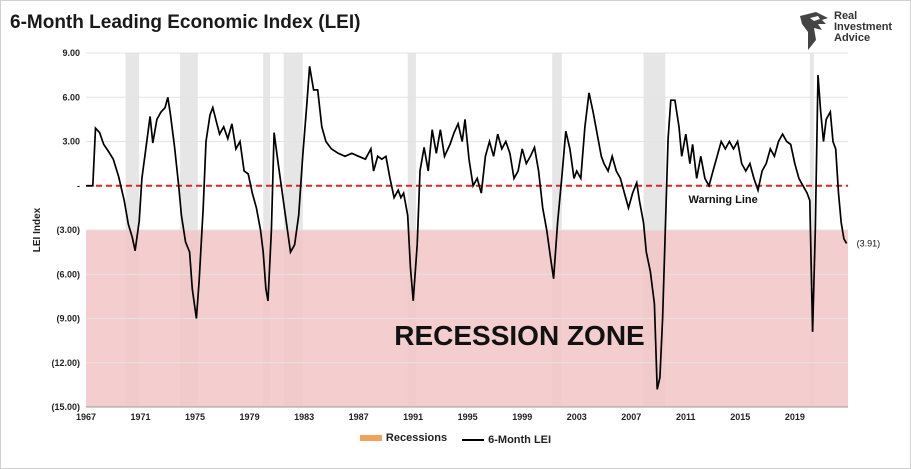 This screenshot has height=469, width=911. What do you see at coordinates (68, 319) in the screenshot?
I see `y-tick-label: (9.00)` at bounding box center [68, 319].